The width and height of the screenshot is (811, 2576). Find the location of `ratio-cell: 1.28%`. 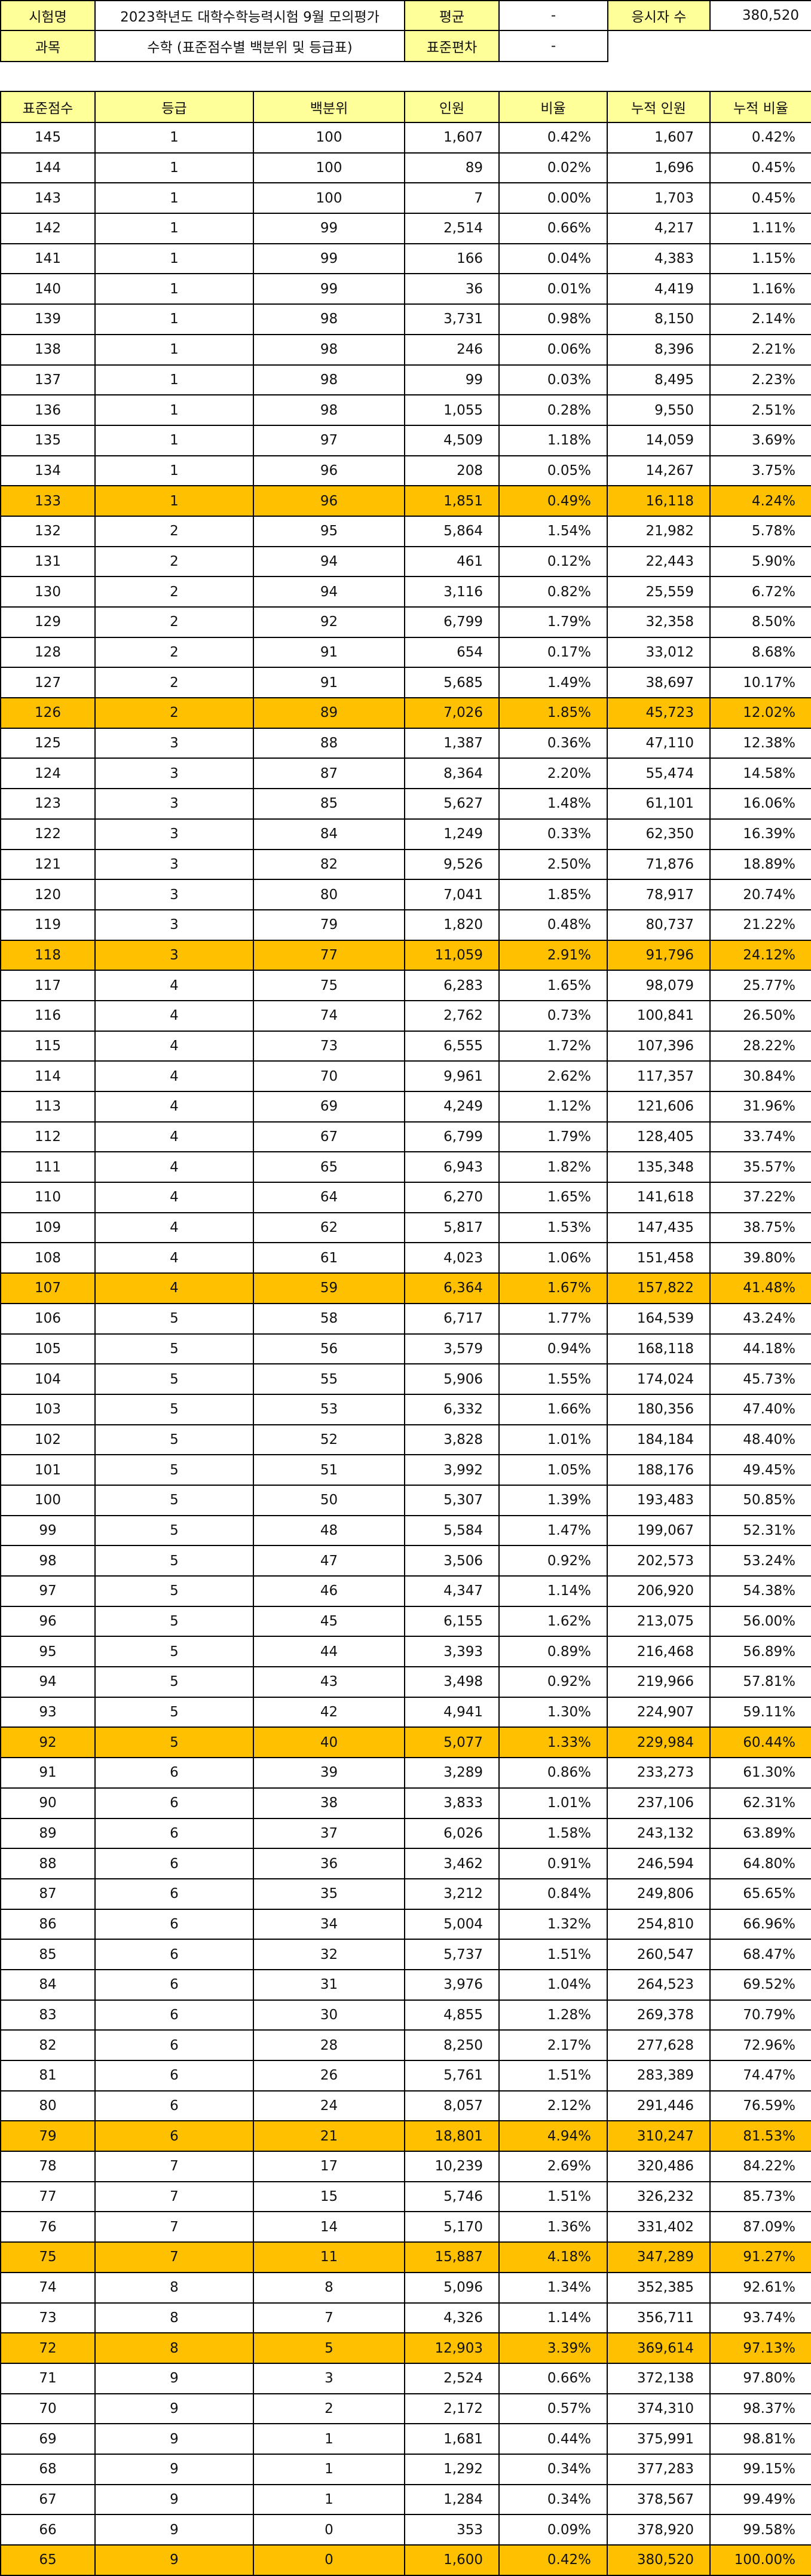

ratio-cell: 1.28% is located at coordinates (553, 2015).